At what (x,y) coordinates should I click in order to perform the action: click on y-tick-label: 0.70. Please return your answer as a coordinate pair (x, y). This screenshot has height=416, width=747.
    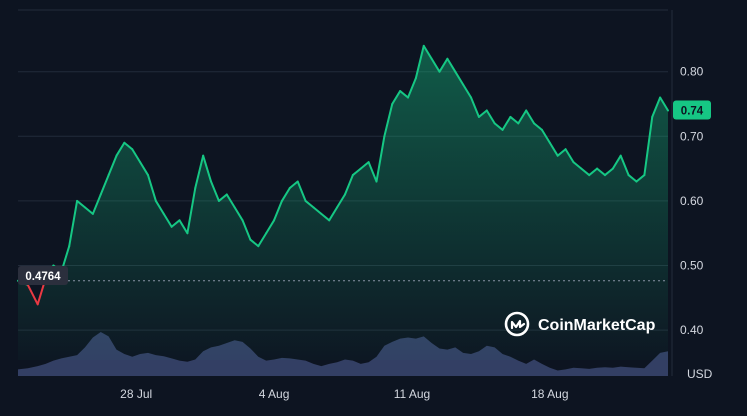
    Looking at the image, I should click on (692, 136).